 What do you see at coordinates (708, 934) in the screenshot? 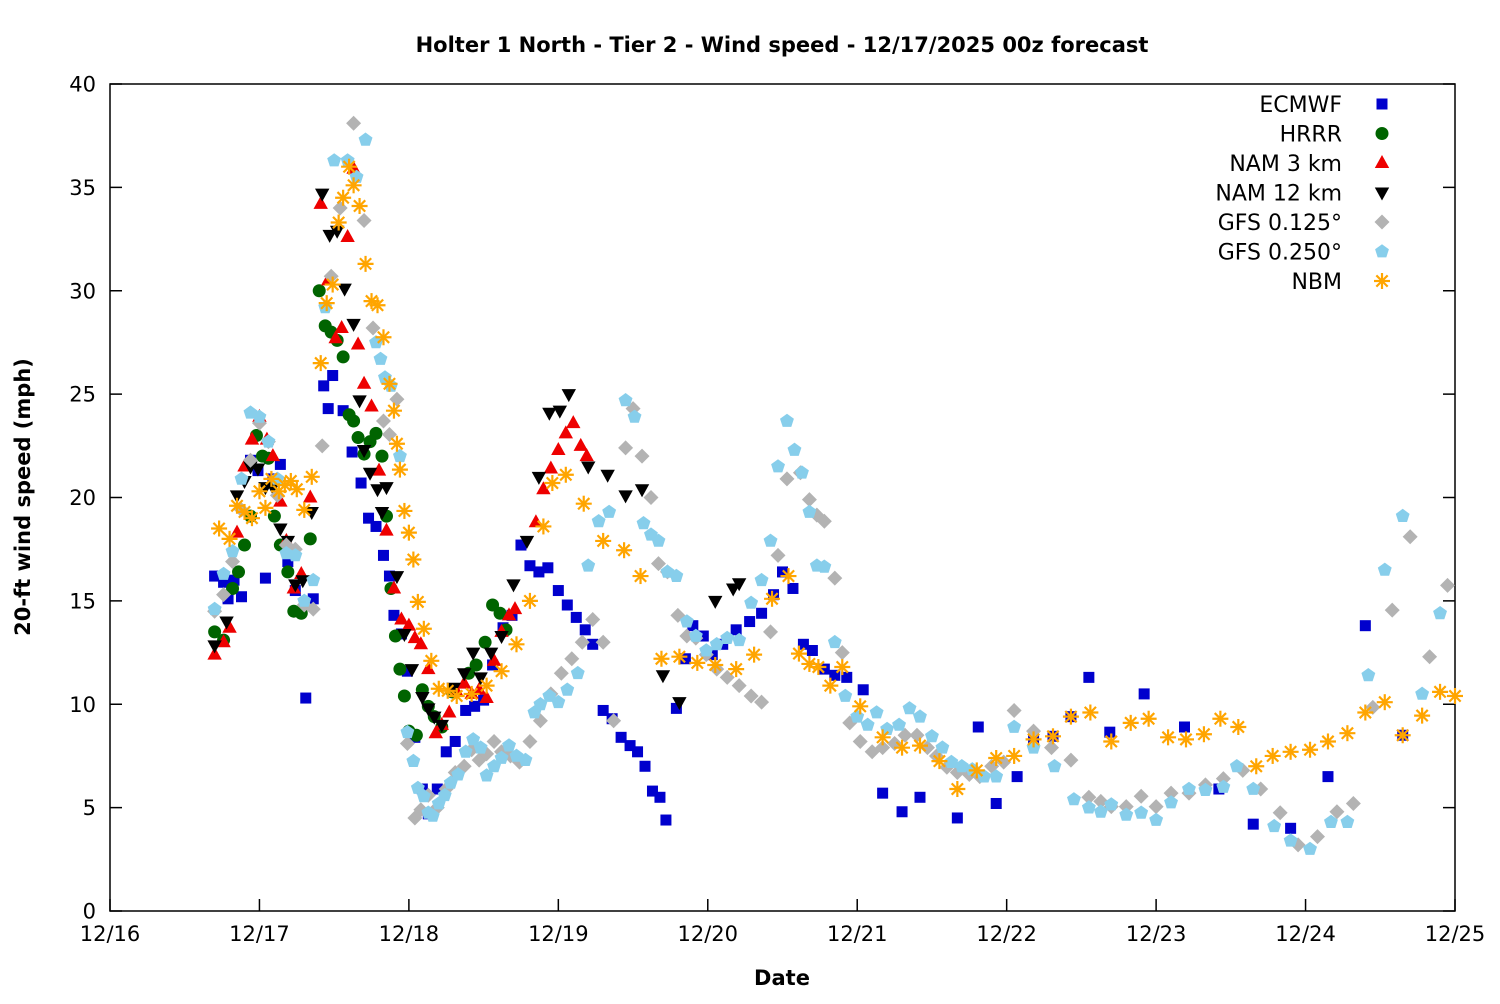
I see `x-tick-label: 12/20` at bounding box center [708, 934].